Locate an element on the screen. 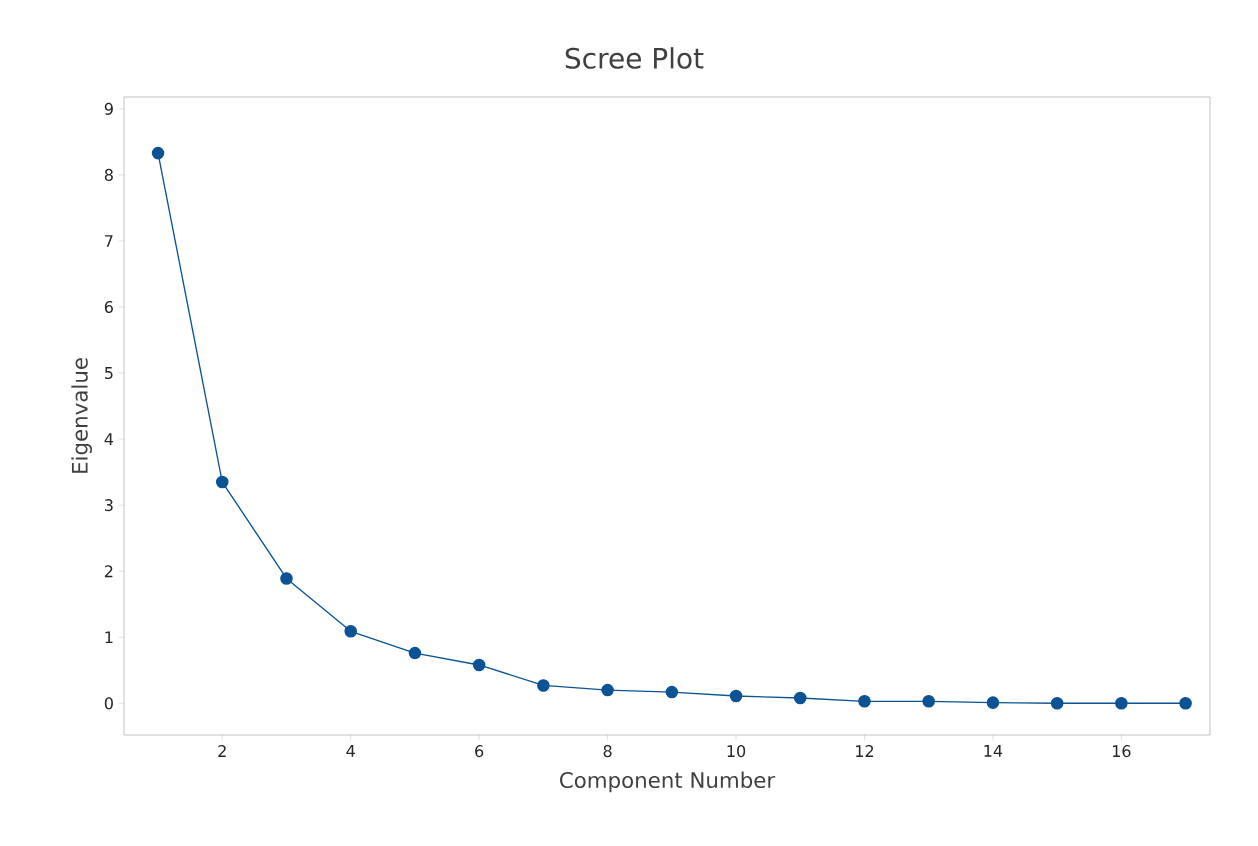  y-axis-title: Eigenvalue is located at coordinates (81, 415).